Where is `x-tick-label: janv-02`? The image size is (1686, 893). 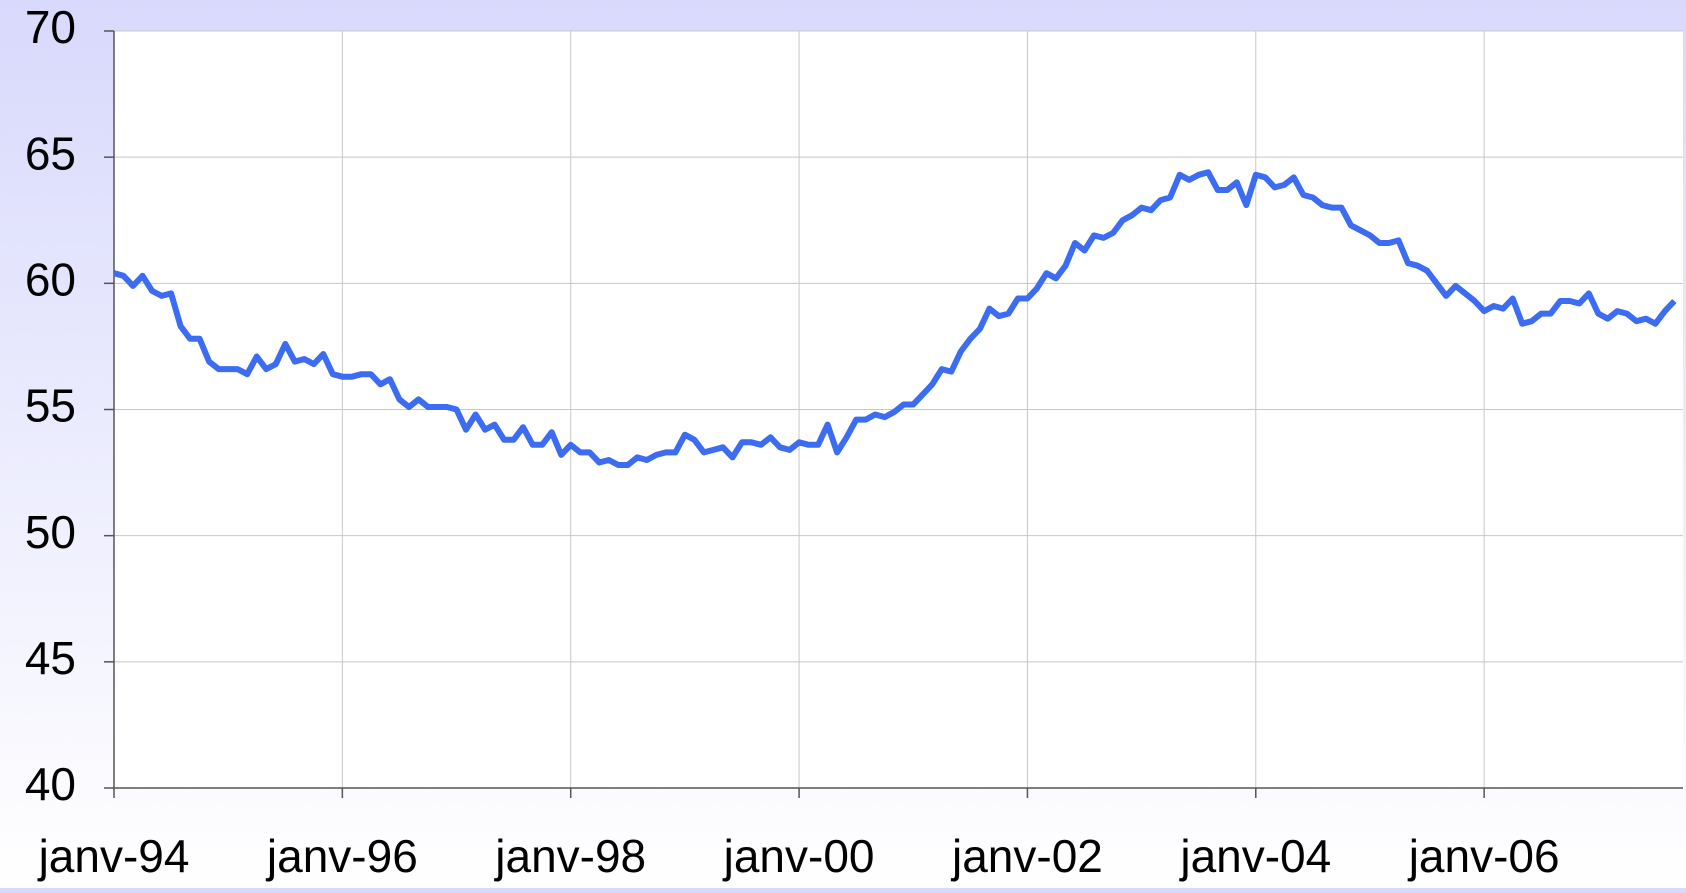 x-tick-label: janv-02 is located at coordinates (1026, 856).